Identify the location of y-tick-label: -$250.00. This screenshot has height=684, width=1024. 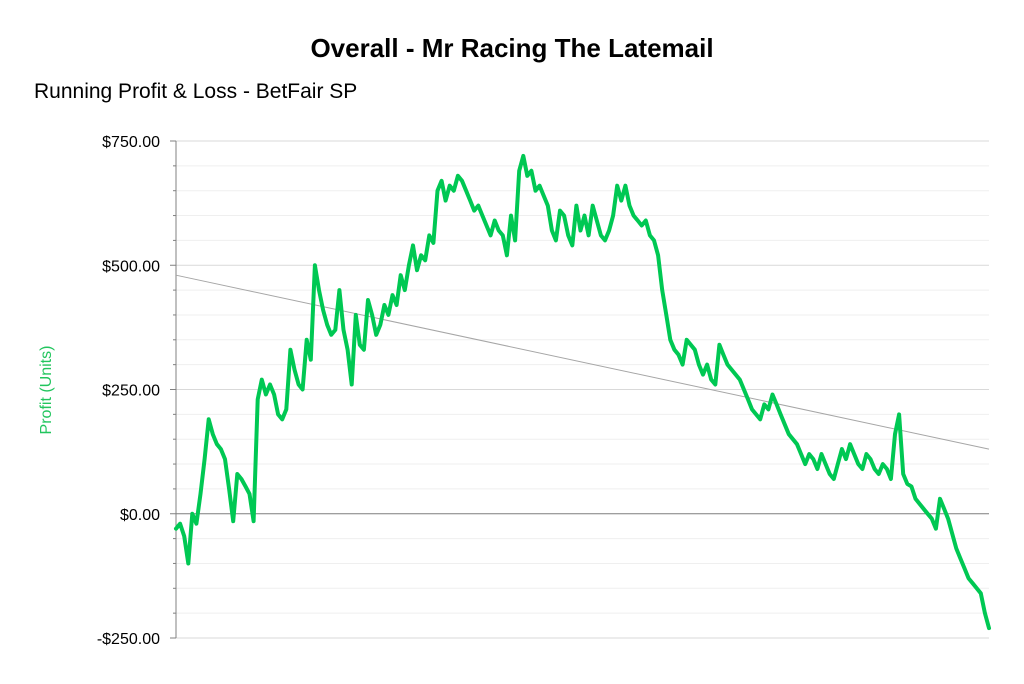
(128, 639).